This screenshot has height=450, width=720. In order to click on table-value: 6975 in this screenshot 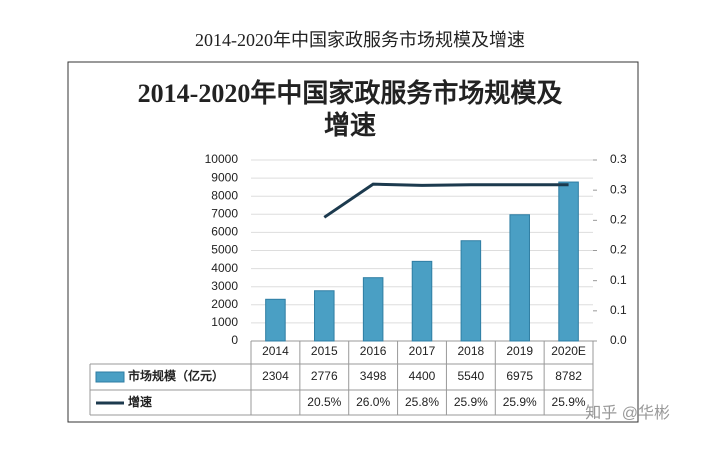, I will do `click(519, 376)`.